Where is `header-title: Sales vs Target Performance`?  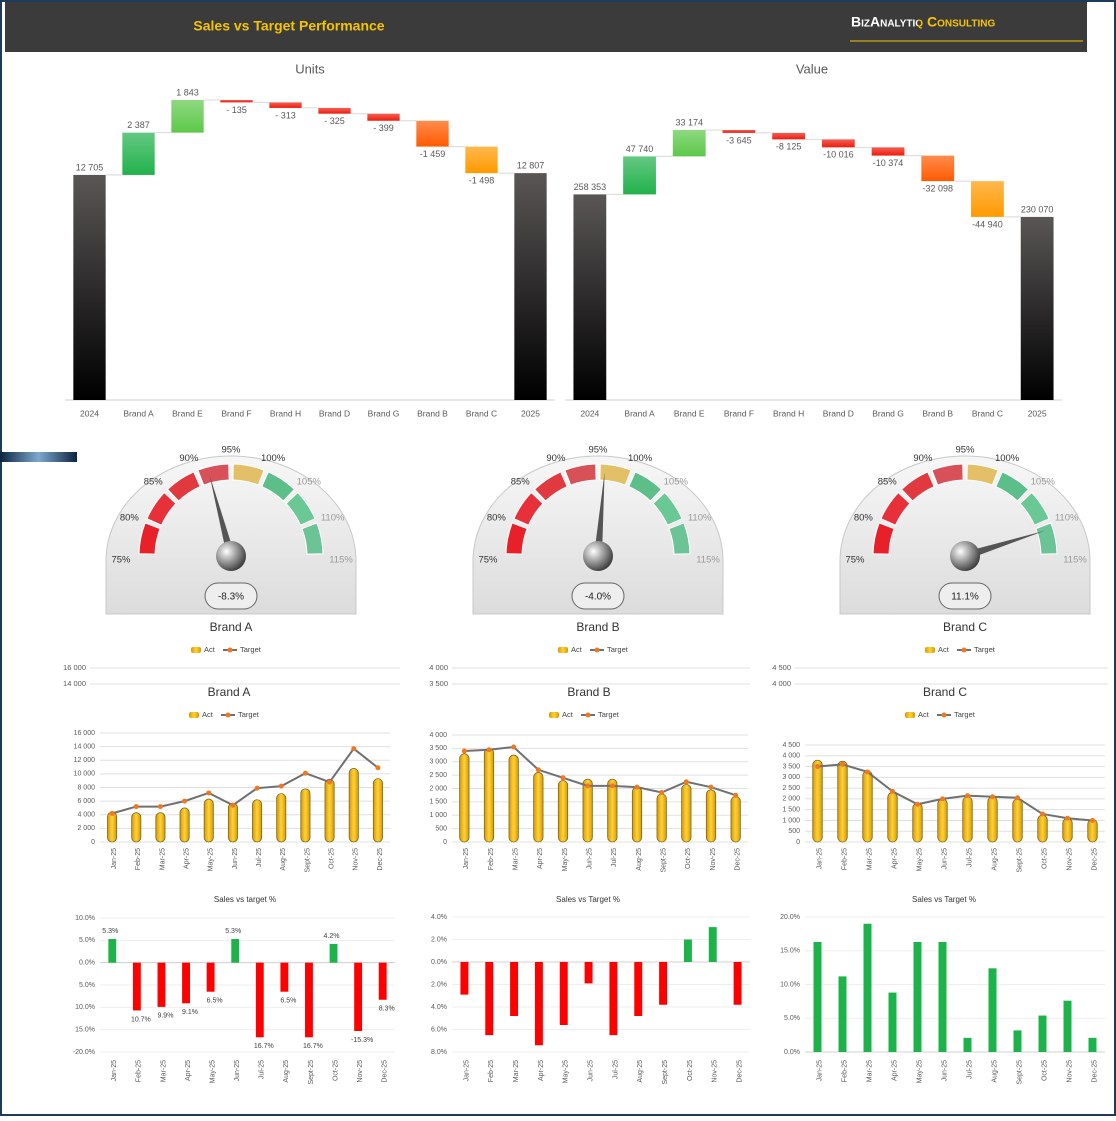
header-title: Sales vs Target Performance is located at coordinates (288, 26).